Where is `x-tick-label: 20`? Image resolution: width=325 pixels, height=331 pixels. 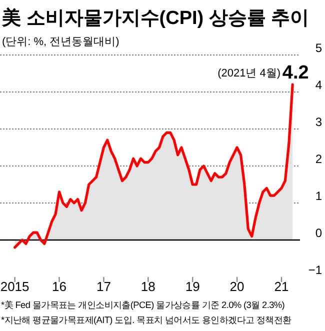 x-tick-label: 20 is located at coordinates (237, 286).